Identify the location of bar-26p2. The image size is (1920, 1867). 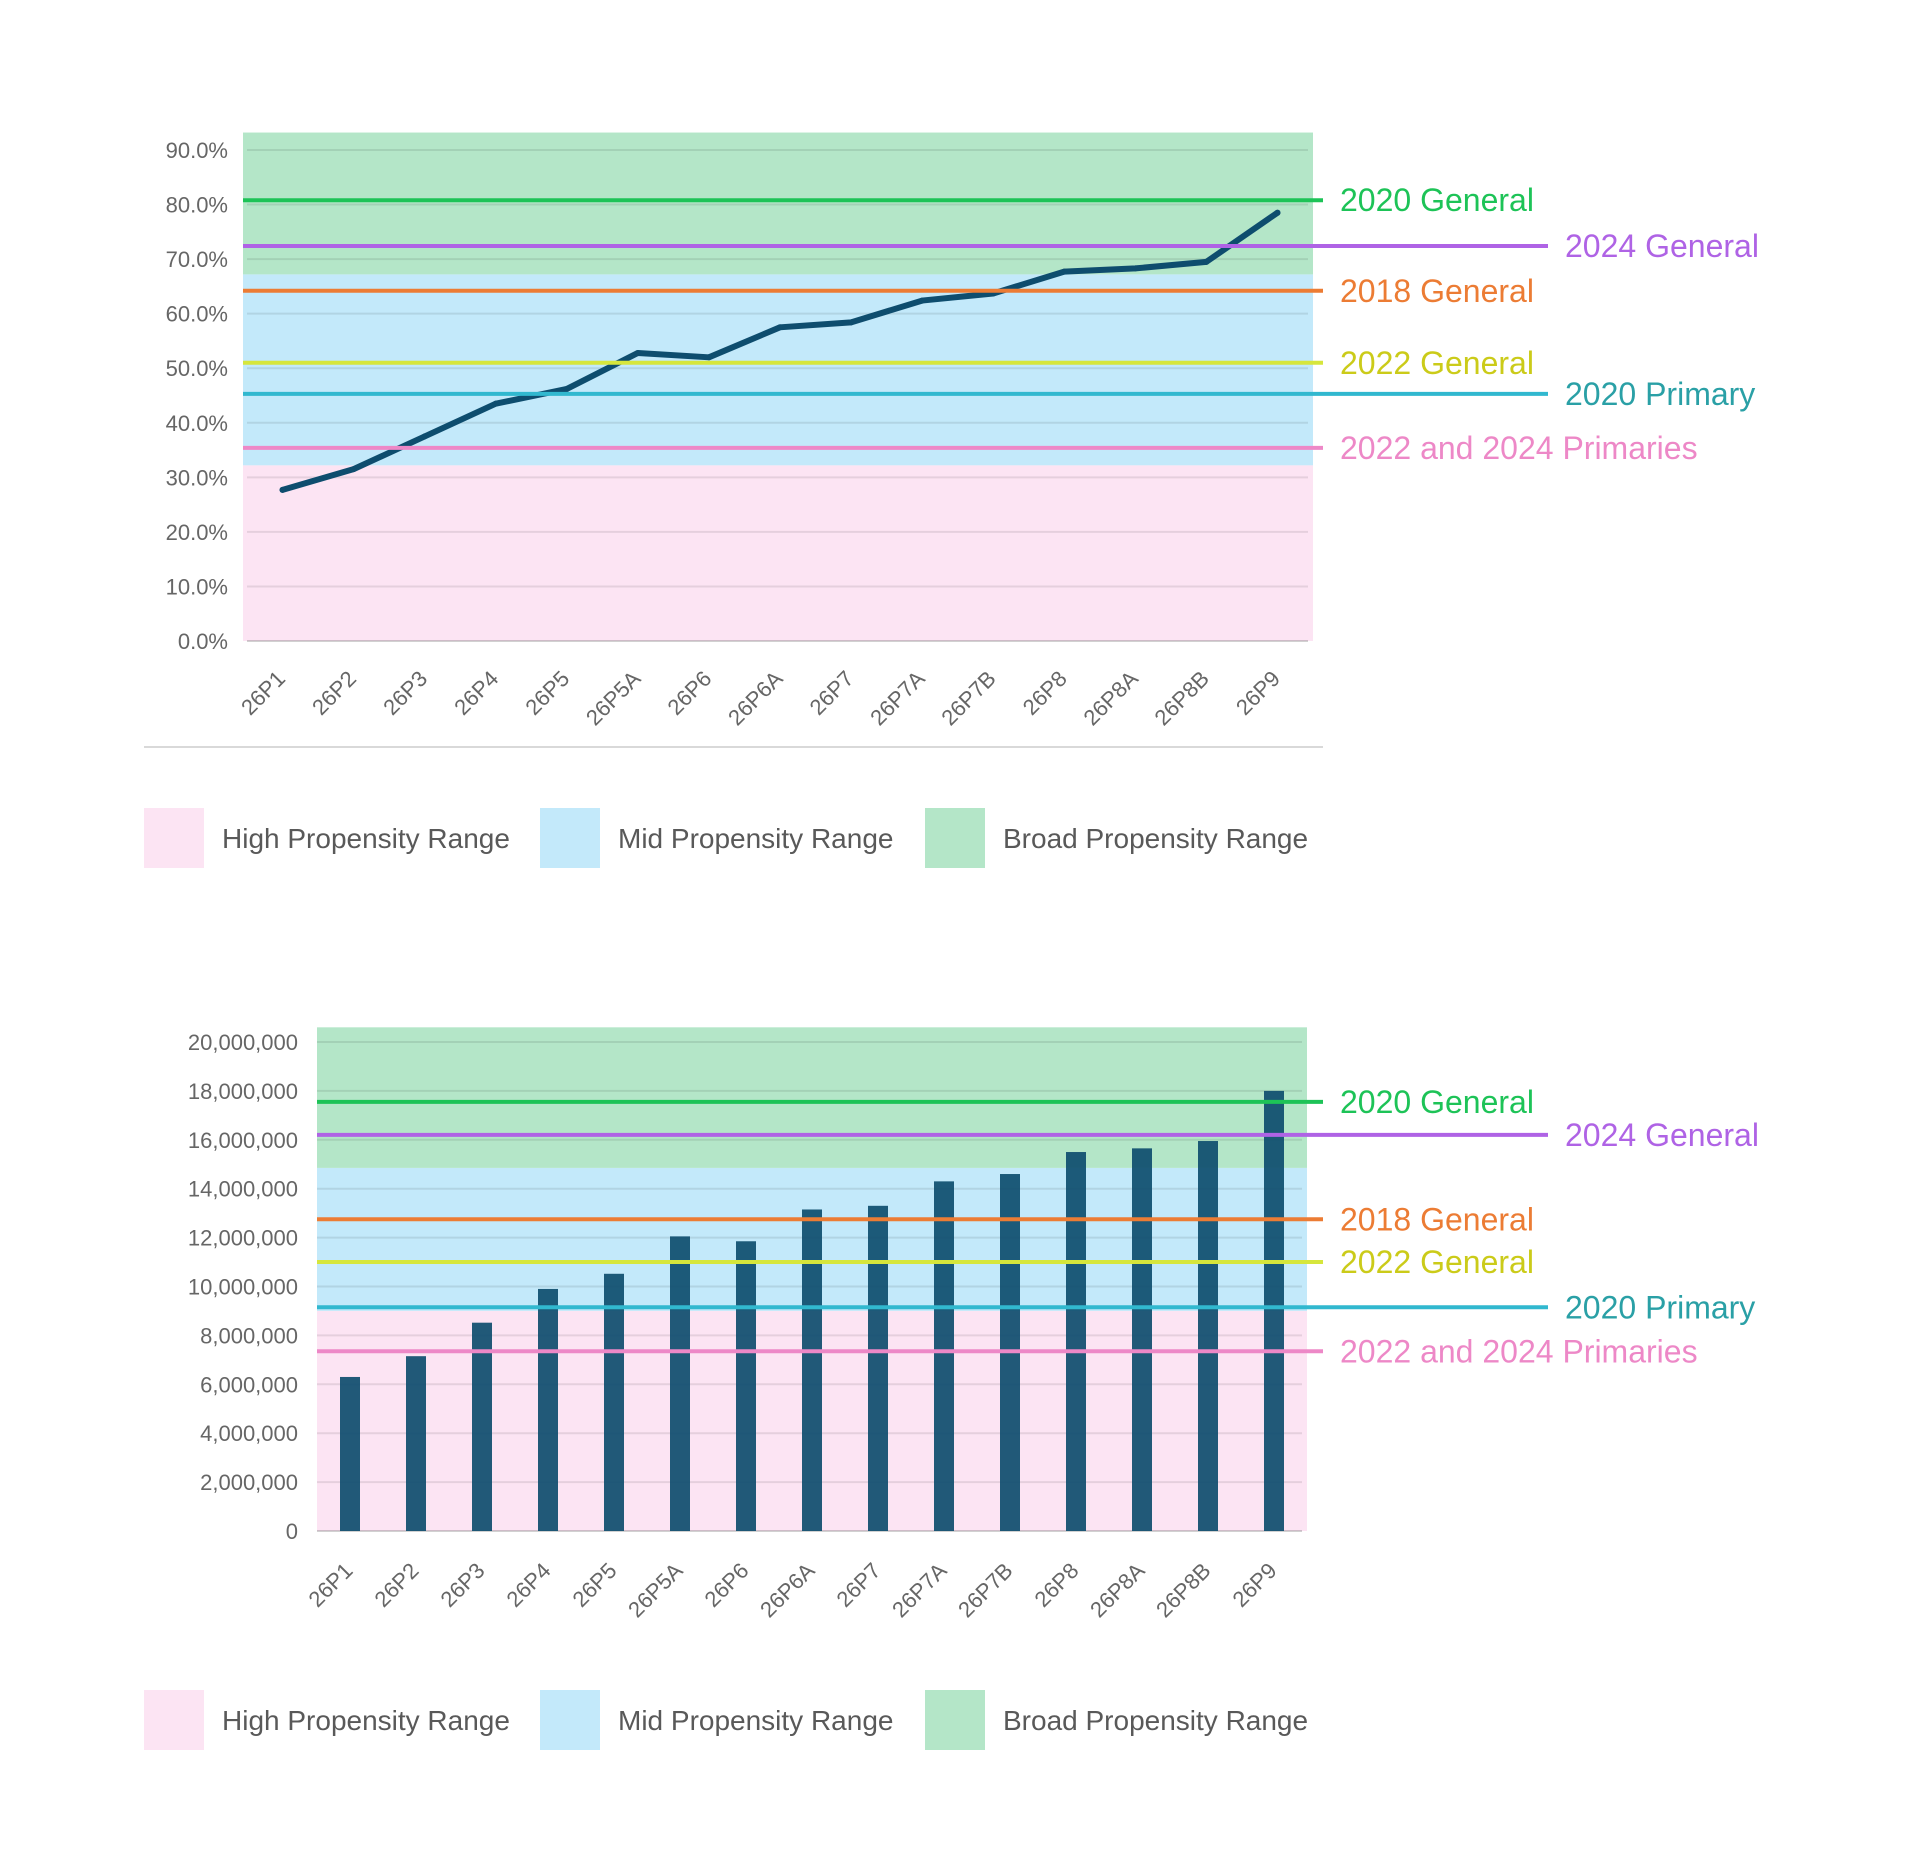
(416, 1443).